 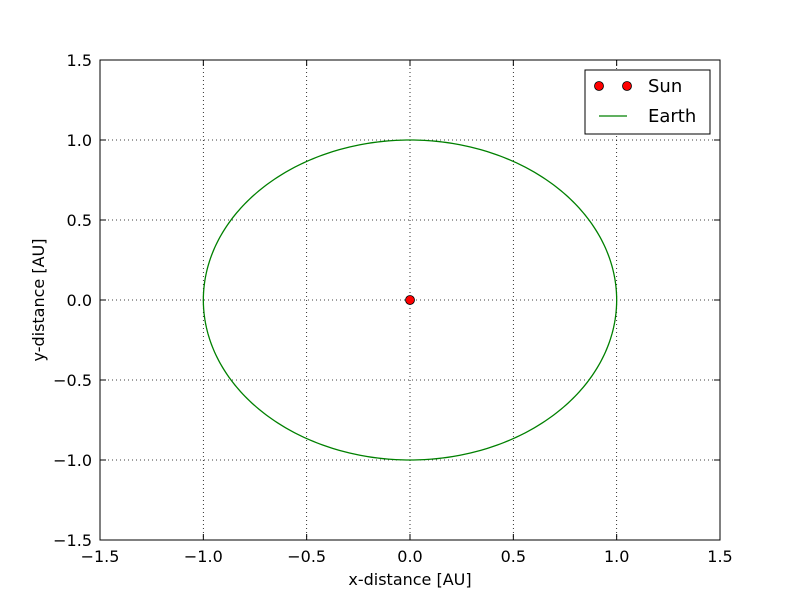 I want to click on x-tick-labels: −1.5 −1.0 −0.5 0.0 0.5 1.0 1.5, so click(x=407, y=556).